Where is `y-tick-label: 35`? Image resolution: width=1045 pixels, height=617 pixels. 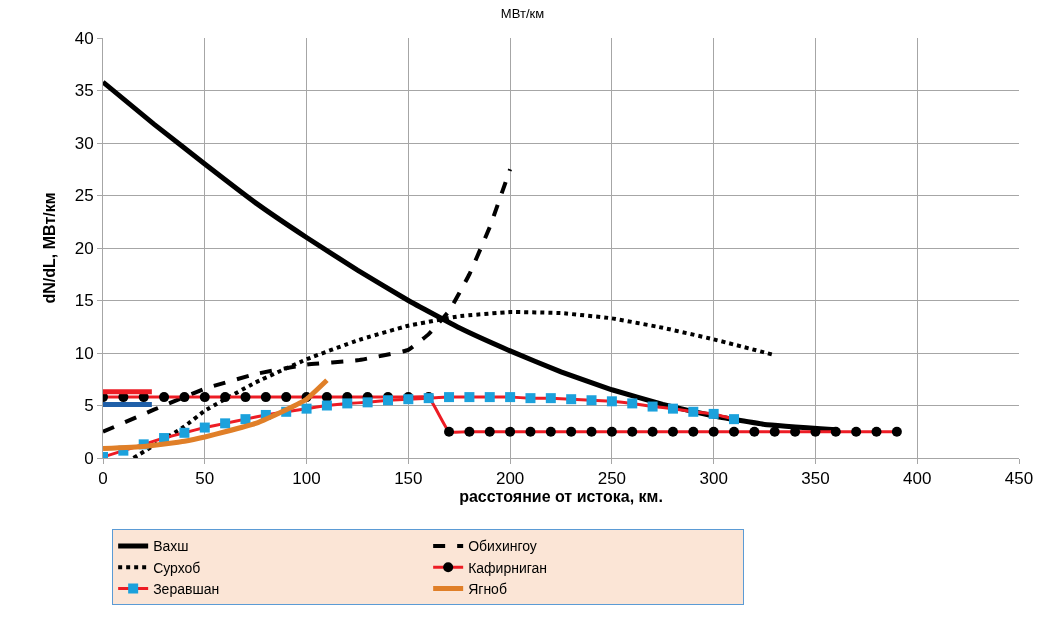 y-tick-label: 35 is located at coordinates (84, 91).